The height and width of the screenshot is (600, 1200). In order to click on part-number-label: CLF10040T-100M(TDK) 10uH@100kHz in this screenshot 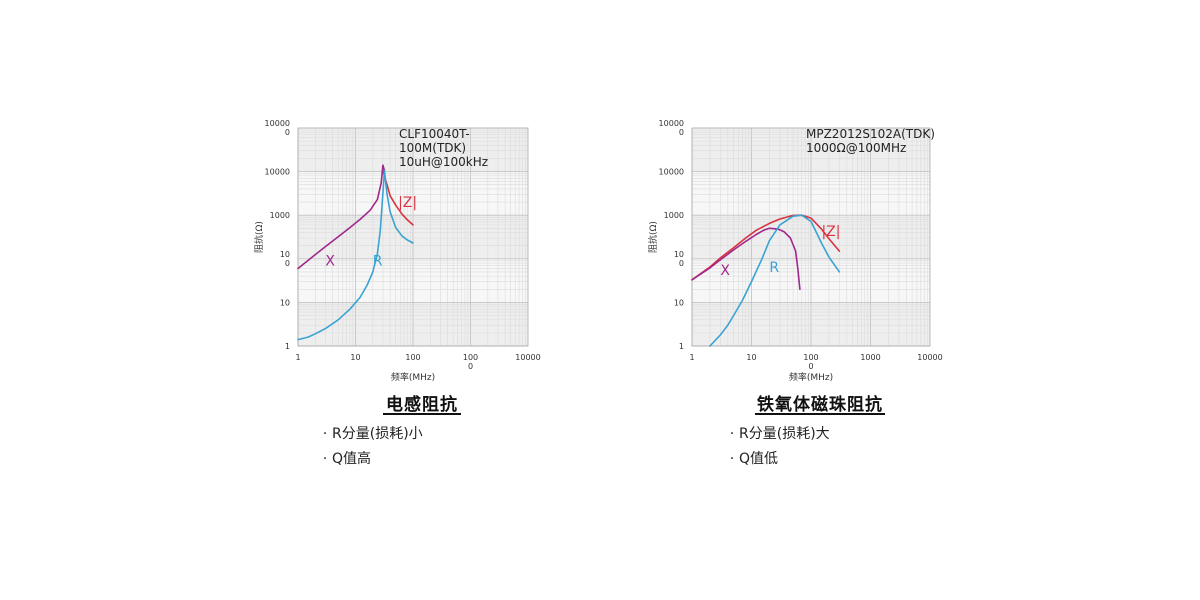, I will do `click(443, 148)`.